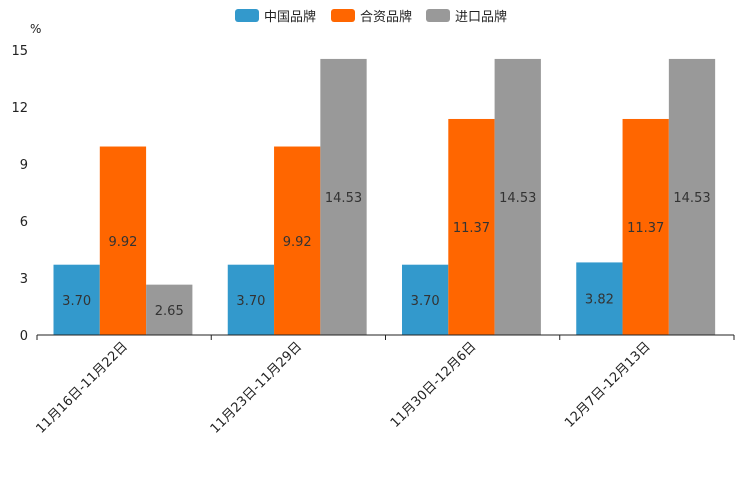 Image resolution: width=744 pixels, height=496 pixels. What do you see at coordinates (434, 385) in the screenshot?
I see `x-category-label: 11月30日-12月6日` at bounding box center [434, 385].